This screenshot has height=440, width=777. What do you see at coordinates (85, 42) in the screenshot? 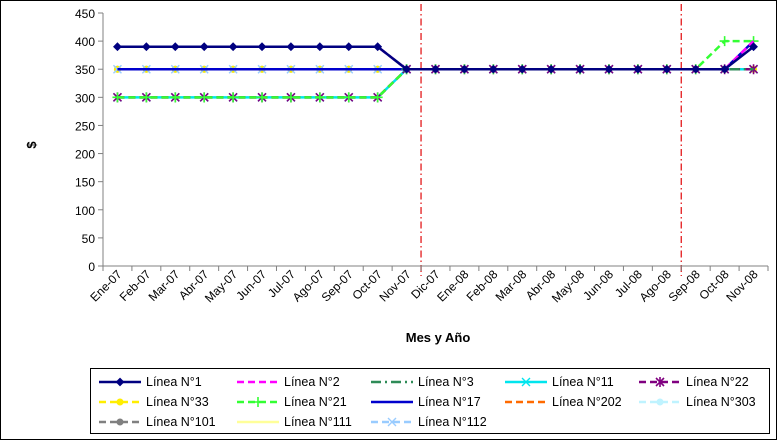
I see `y-tick-label: 400` at bounding box center [85, 42].